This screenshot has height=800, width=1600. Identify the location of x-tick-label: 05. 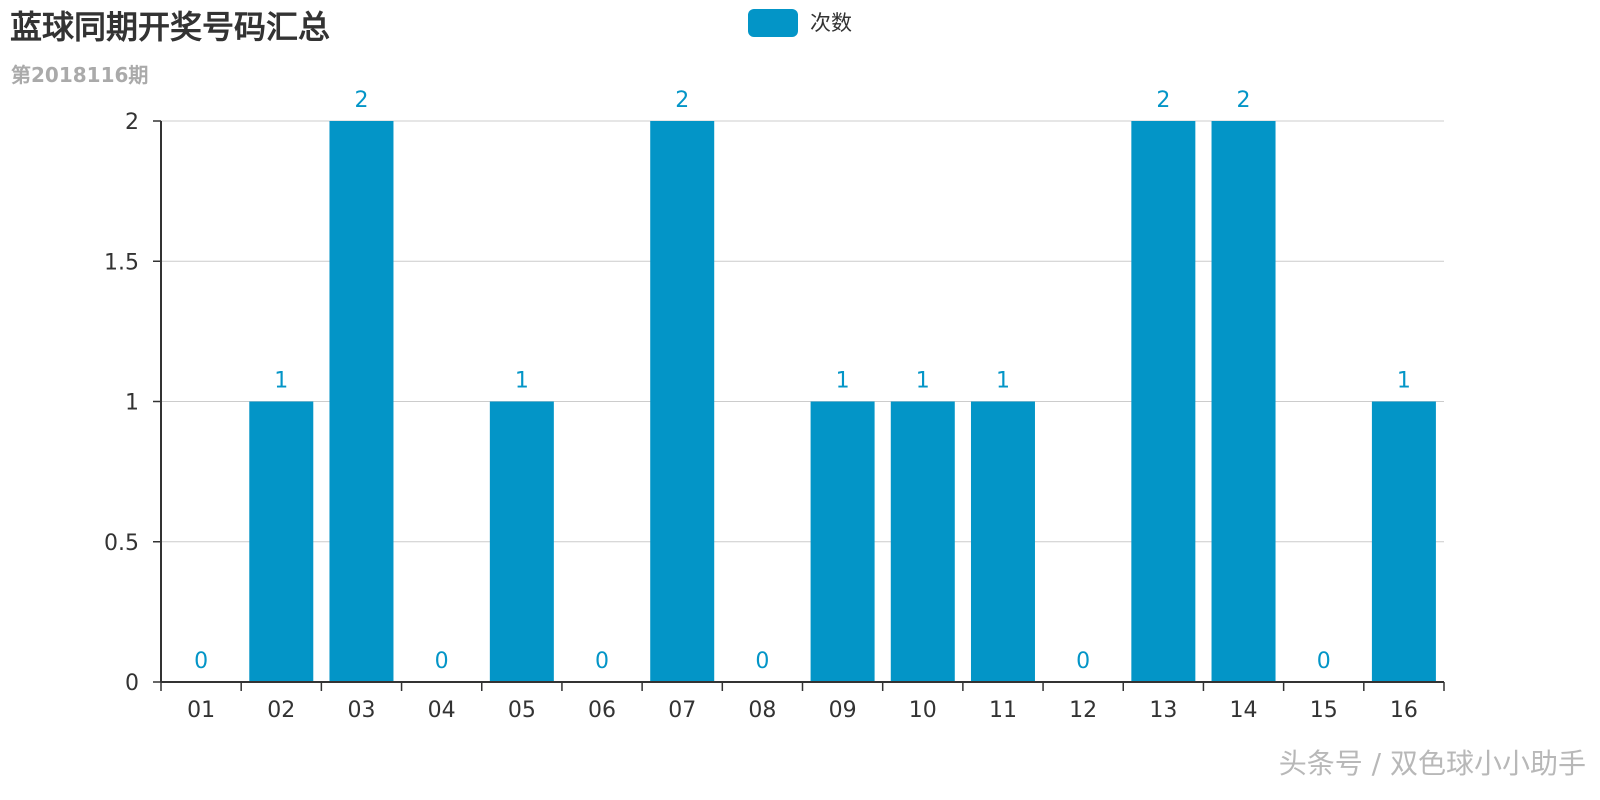
(522, 710).